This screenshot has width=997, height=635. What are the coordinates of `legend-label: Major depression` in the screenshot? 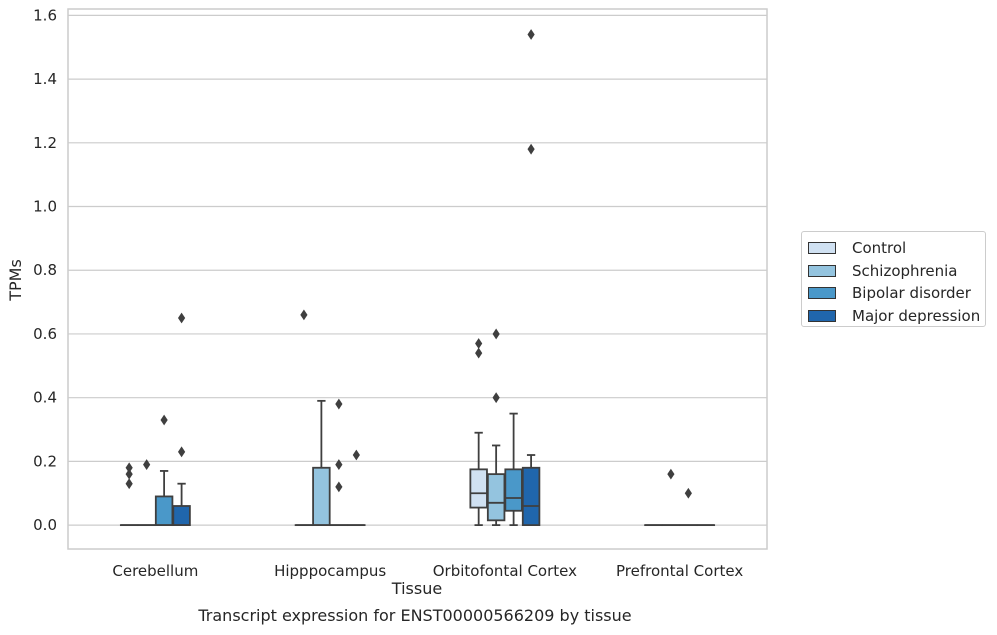 It's located at (916, 315).